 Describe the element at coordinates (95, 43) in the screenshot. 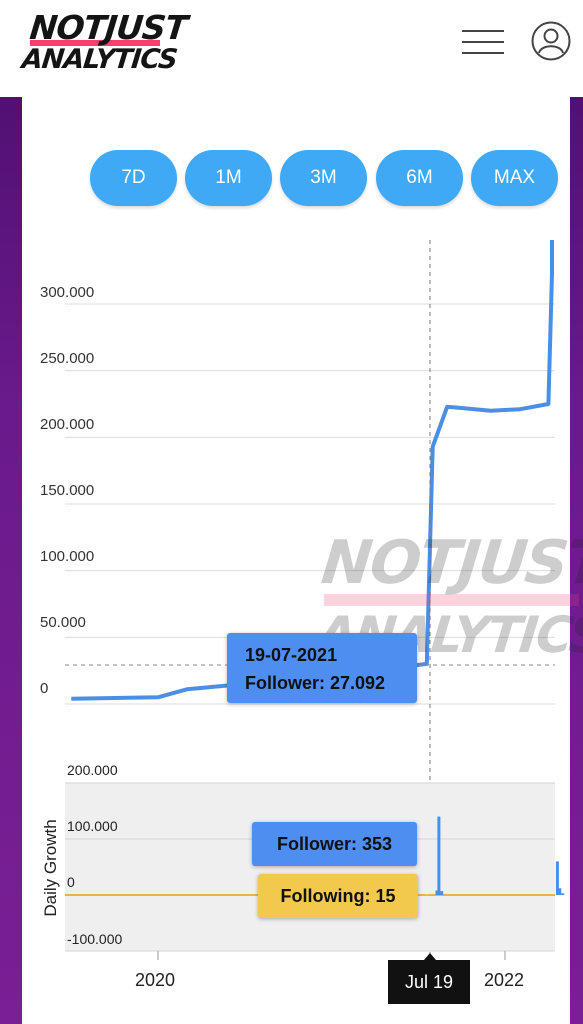

I see `logo-stripe` at that location.